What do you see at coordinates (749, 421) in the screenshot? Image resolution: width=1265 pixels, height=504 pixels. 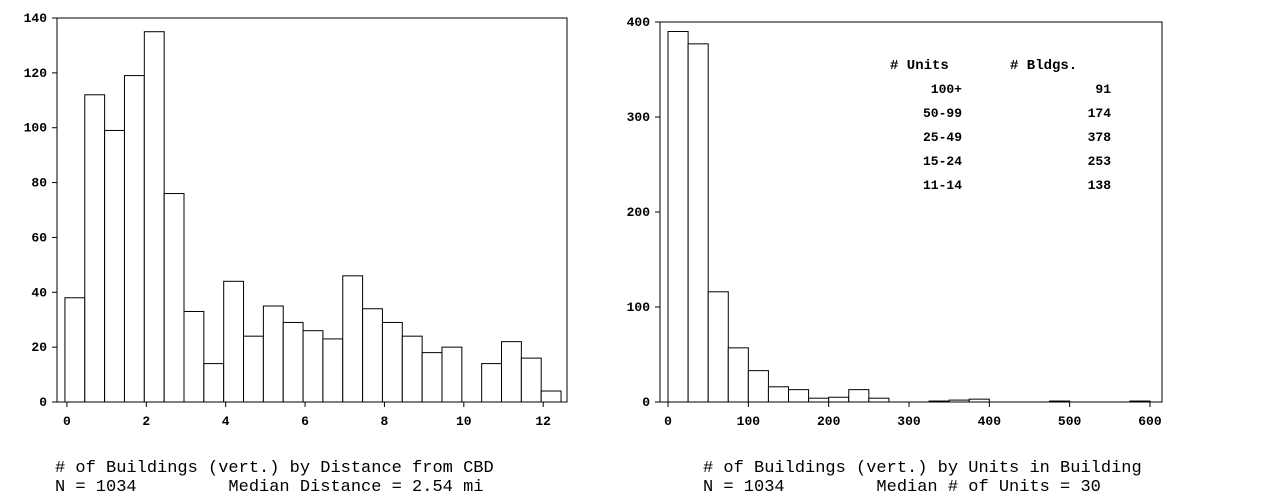 I see `units-x-tick-label: 100` at bounding box center [749, 421].